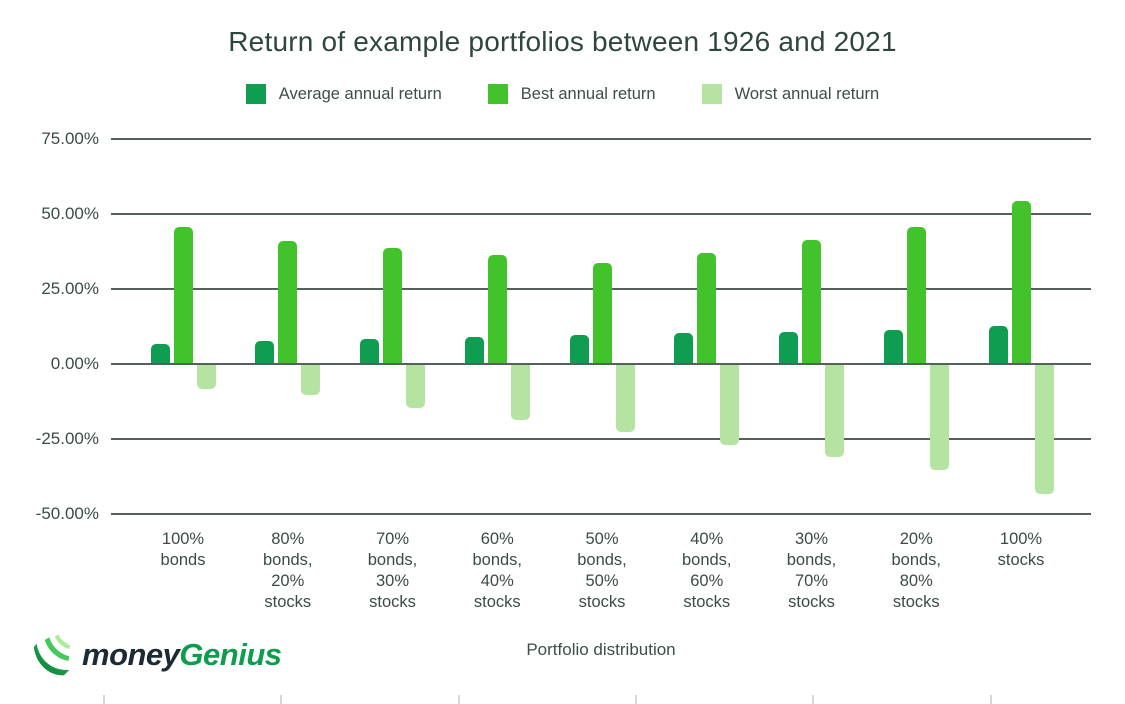 The width and height of the screenshot is (1125, 704). What do you see at coordinates (807, 93) in the screenshot?
I see `legend-label-worst: Worst annual return` at bounding box center [807, 93].